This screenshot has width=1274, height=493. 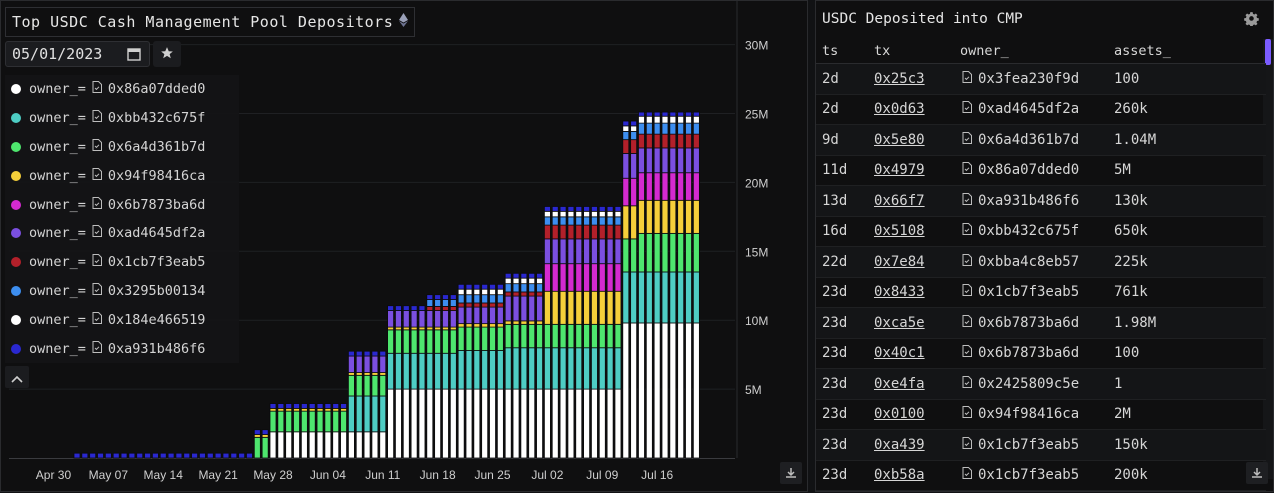 What do you see at coordinates (1041, 475) in the screenshot?
I see `table-row: 23d 0xb58a 0x1cb7f3eab5 200k` at bounding box center [1041, 475].